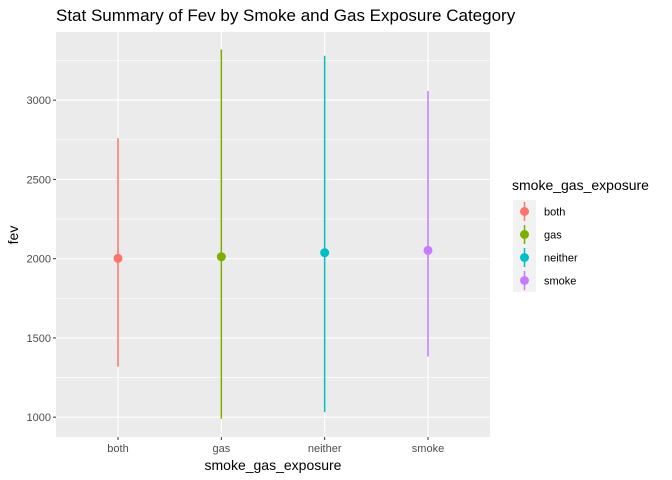 The width and height of the screenshot is (672, 480). What do you see at coordinates (524, 280) in the screenshot?
I see `legend-point-smoke` at bounding box center [524, 280].